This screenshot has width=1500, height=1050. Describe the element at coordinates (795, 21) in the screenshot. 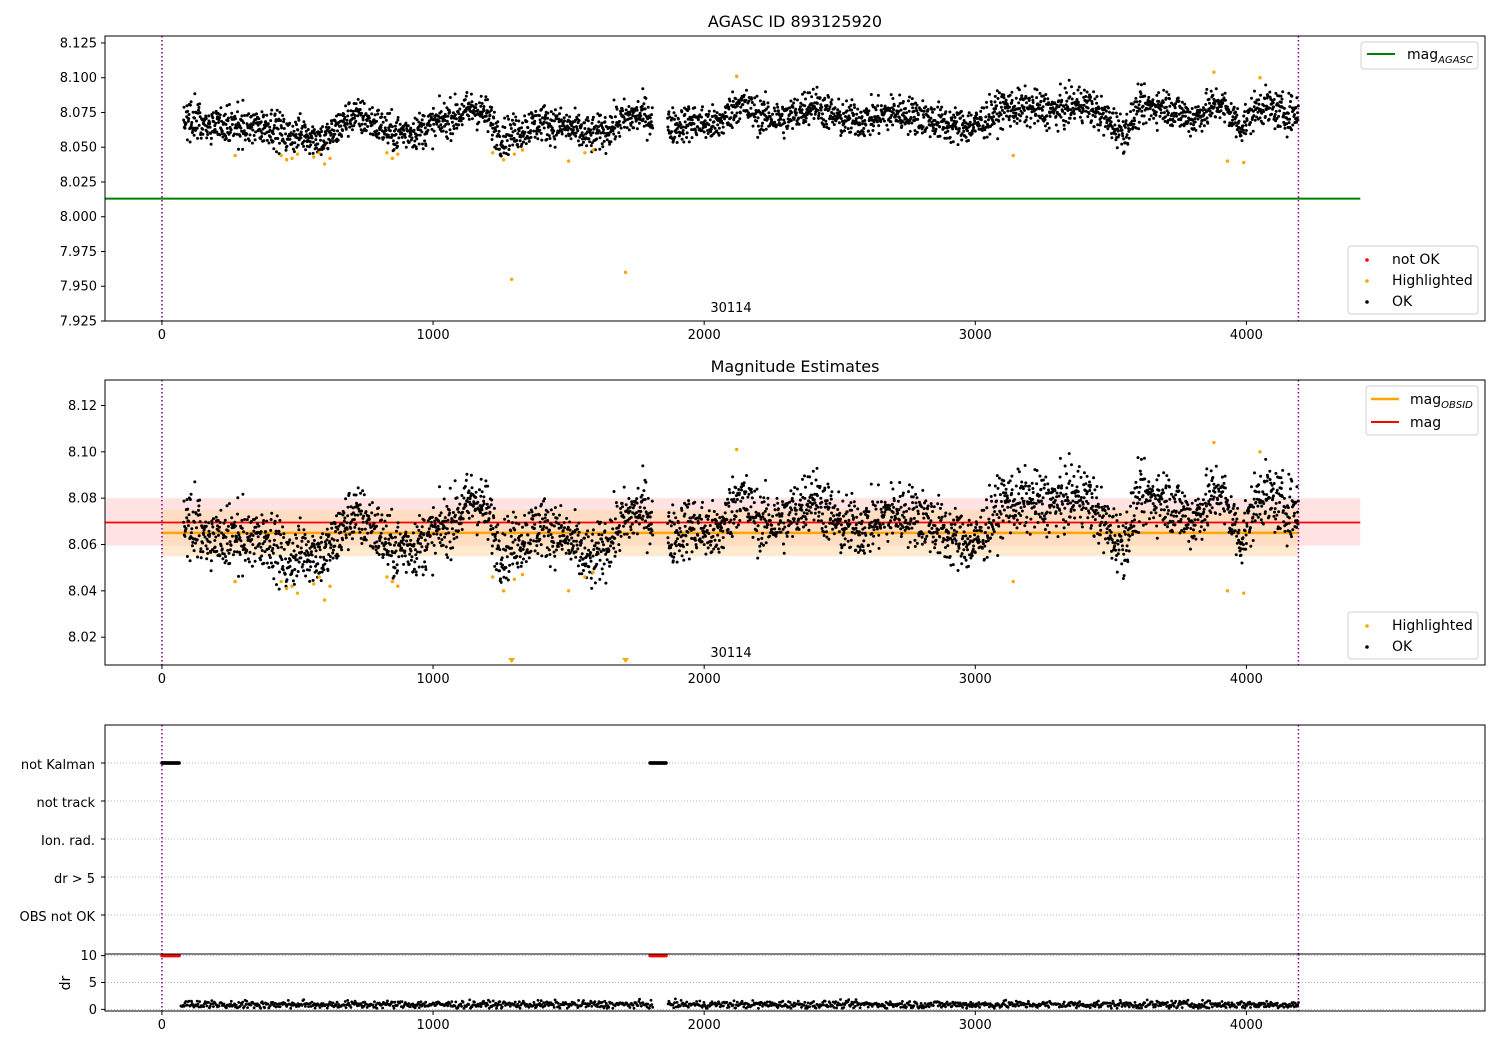

I see `panel1-title: AGASC ID 893125920` at that location.